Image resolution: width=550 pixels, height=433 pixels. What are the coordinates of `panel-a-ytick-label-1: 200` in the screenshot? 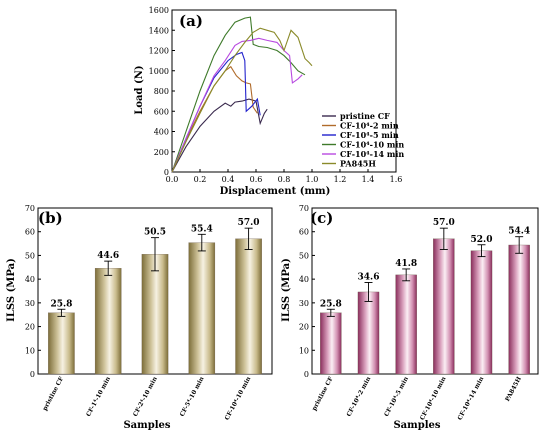 It's located at (161, 152).